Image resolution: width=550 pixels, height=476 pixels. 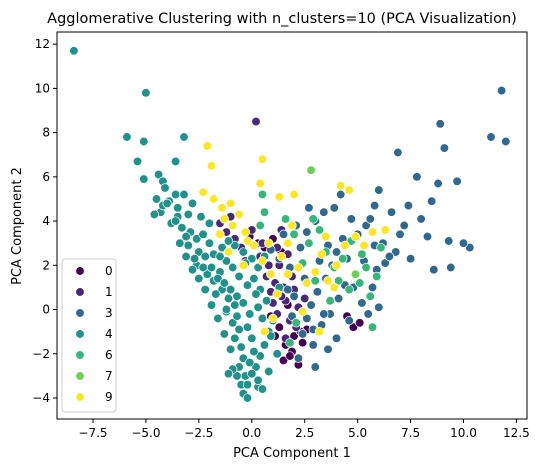 I want to click on legend-items: 0 1 3 4 6 7 9, so click(x=94, y=334).